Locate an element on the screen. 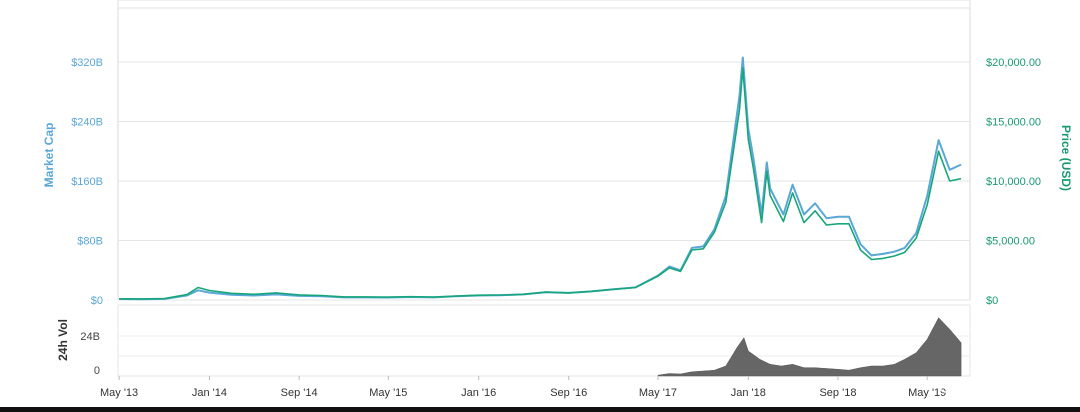 The height and width of the screenshot is (412, 1080). volume-area is located at coordinates (809, 347).